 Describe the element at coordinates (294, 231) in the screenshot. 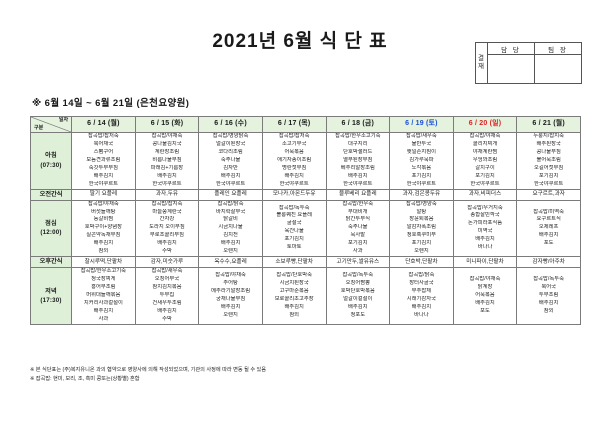

I see `menu-item: 육간나물` at that location.